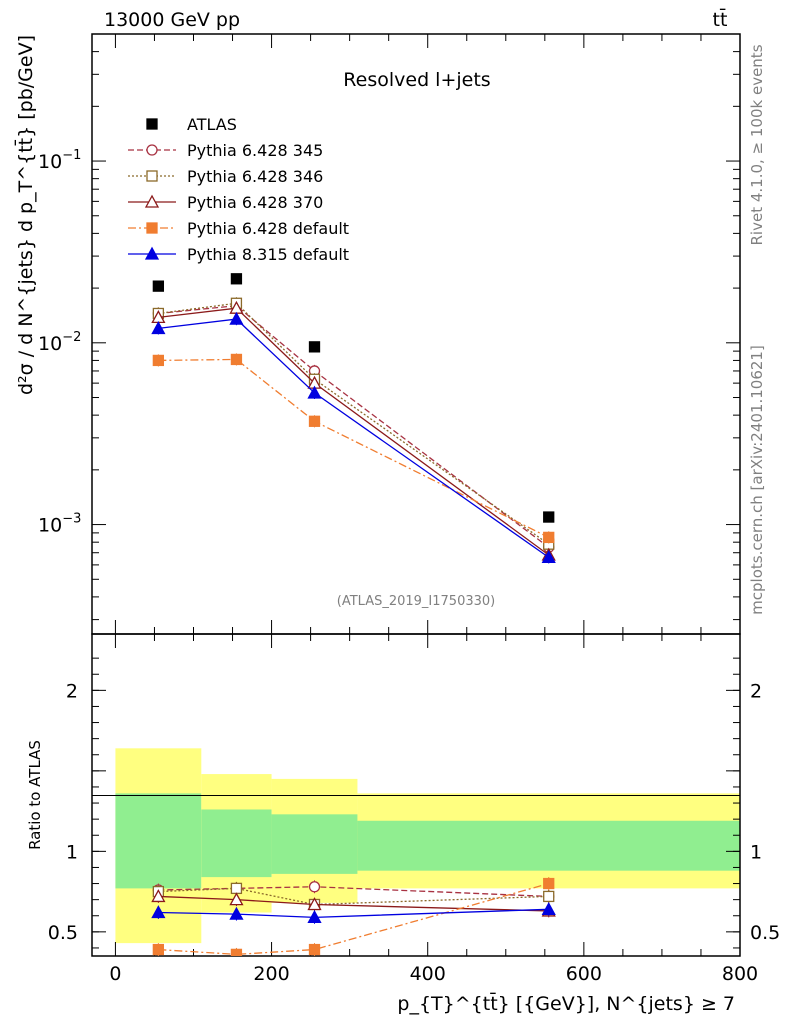  Describe the element at coordinates (757, 144) in the screenshot. I see `rivet-label: Rivet 4.1.0, ≥ 100k events` at that location.